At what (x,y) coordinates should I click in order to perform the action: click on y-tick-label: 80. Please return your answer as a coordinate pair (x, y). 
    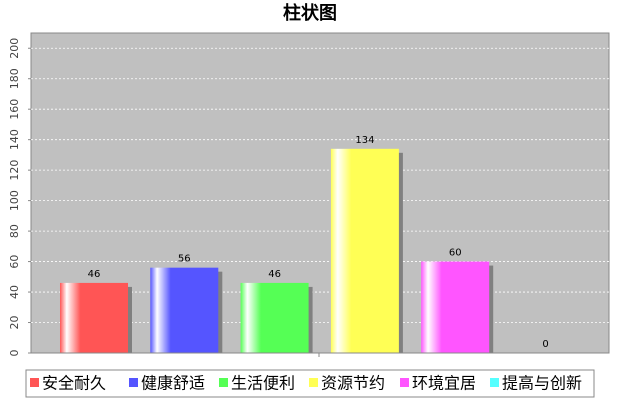
    Looking at the image, I should click on (14, 231).